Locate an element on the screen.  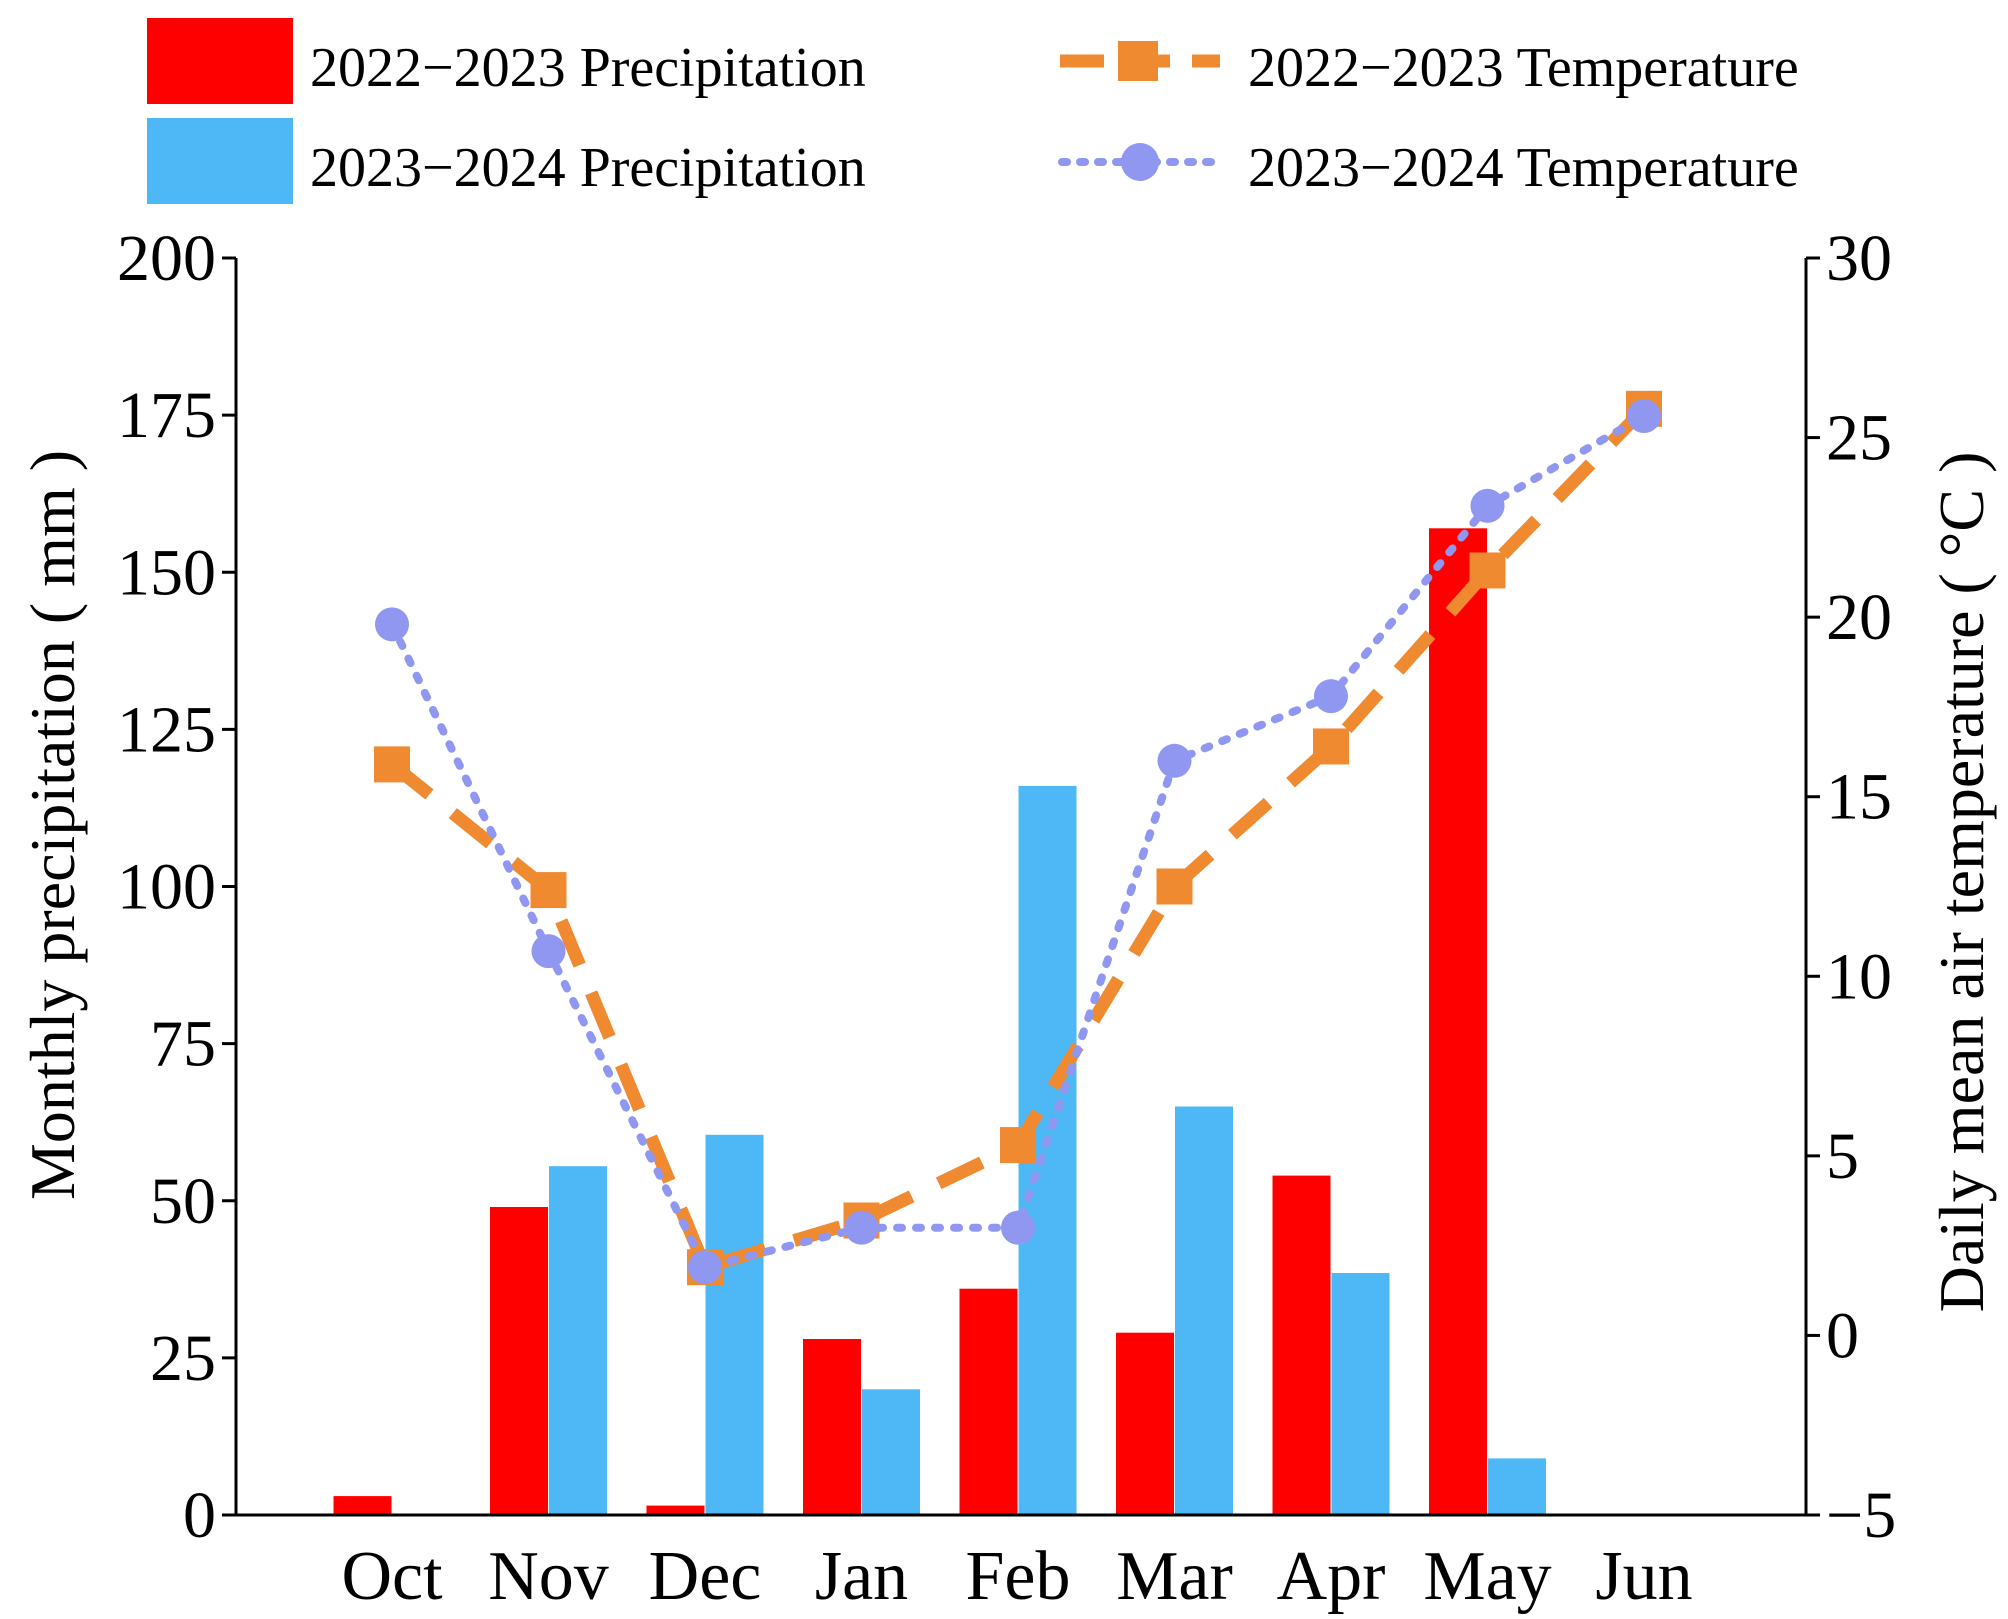
y2-axis-title: Daily mean air temperature ( °C ) is located at coordinates (1961, 882).